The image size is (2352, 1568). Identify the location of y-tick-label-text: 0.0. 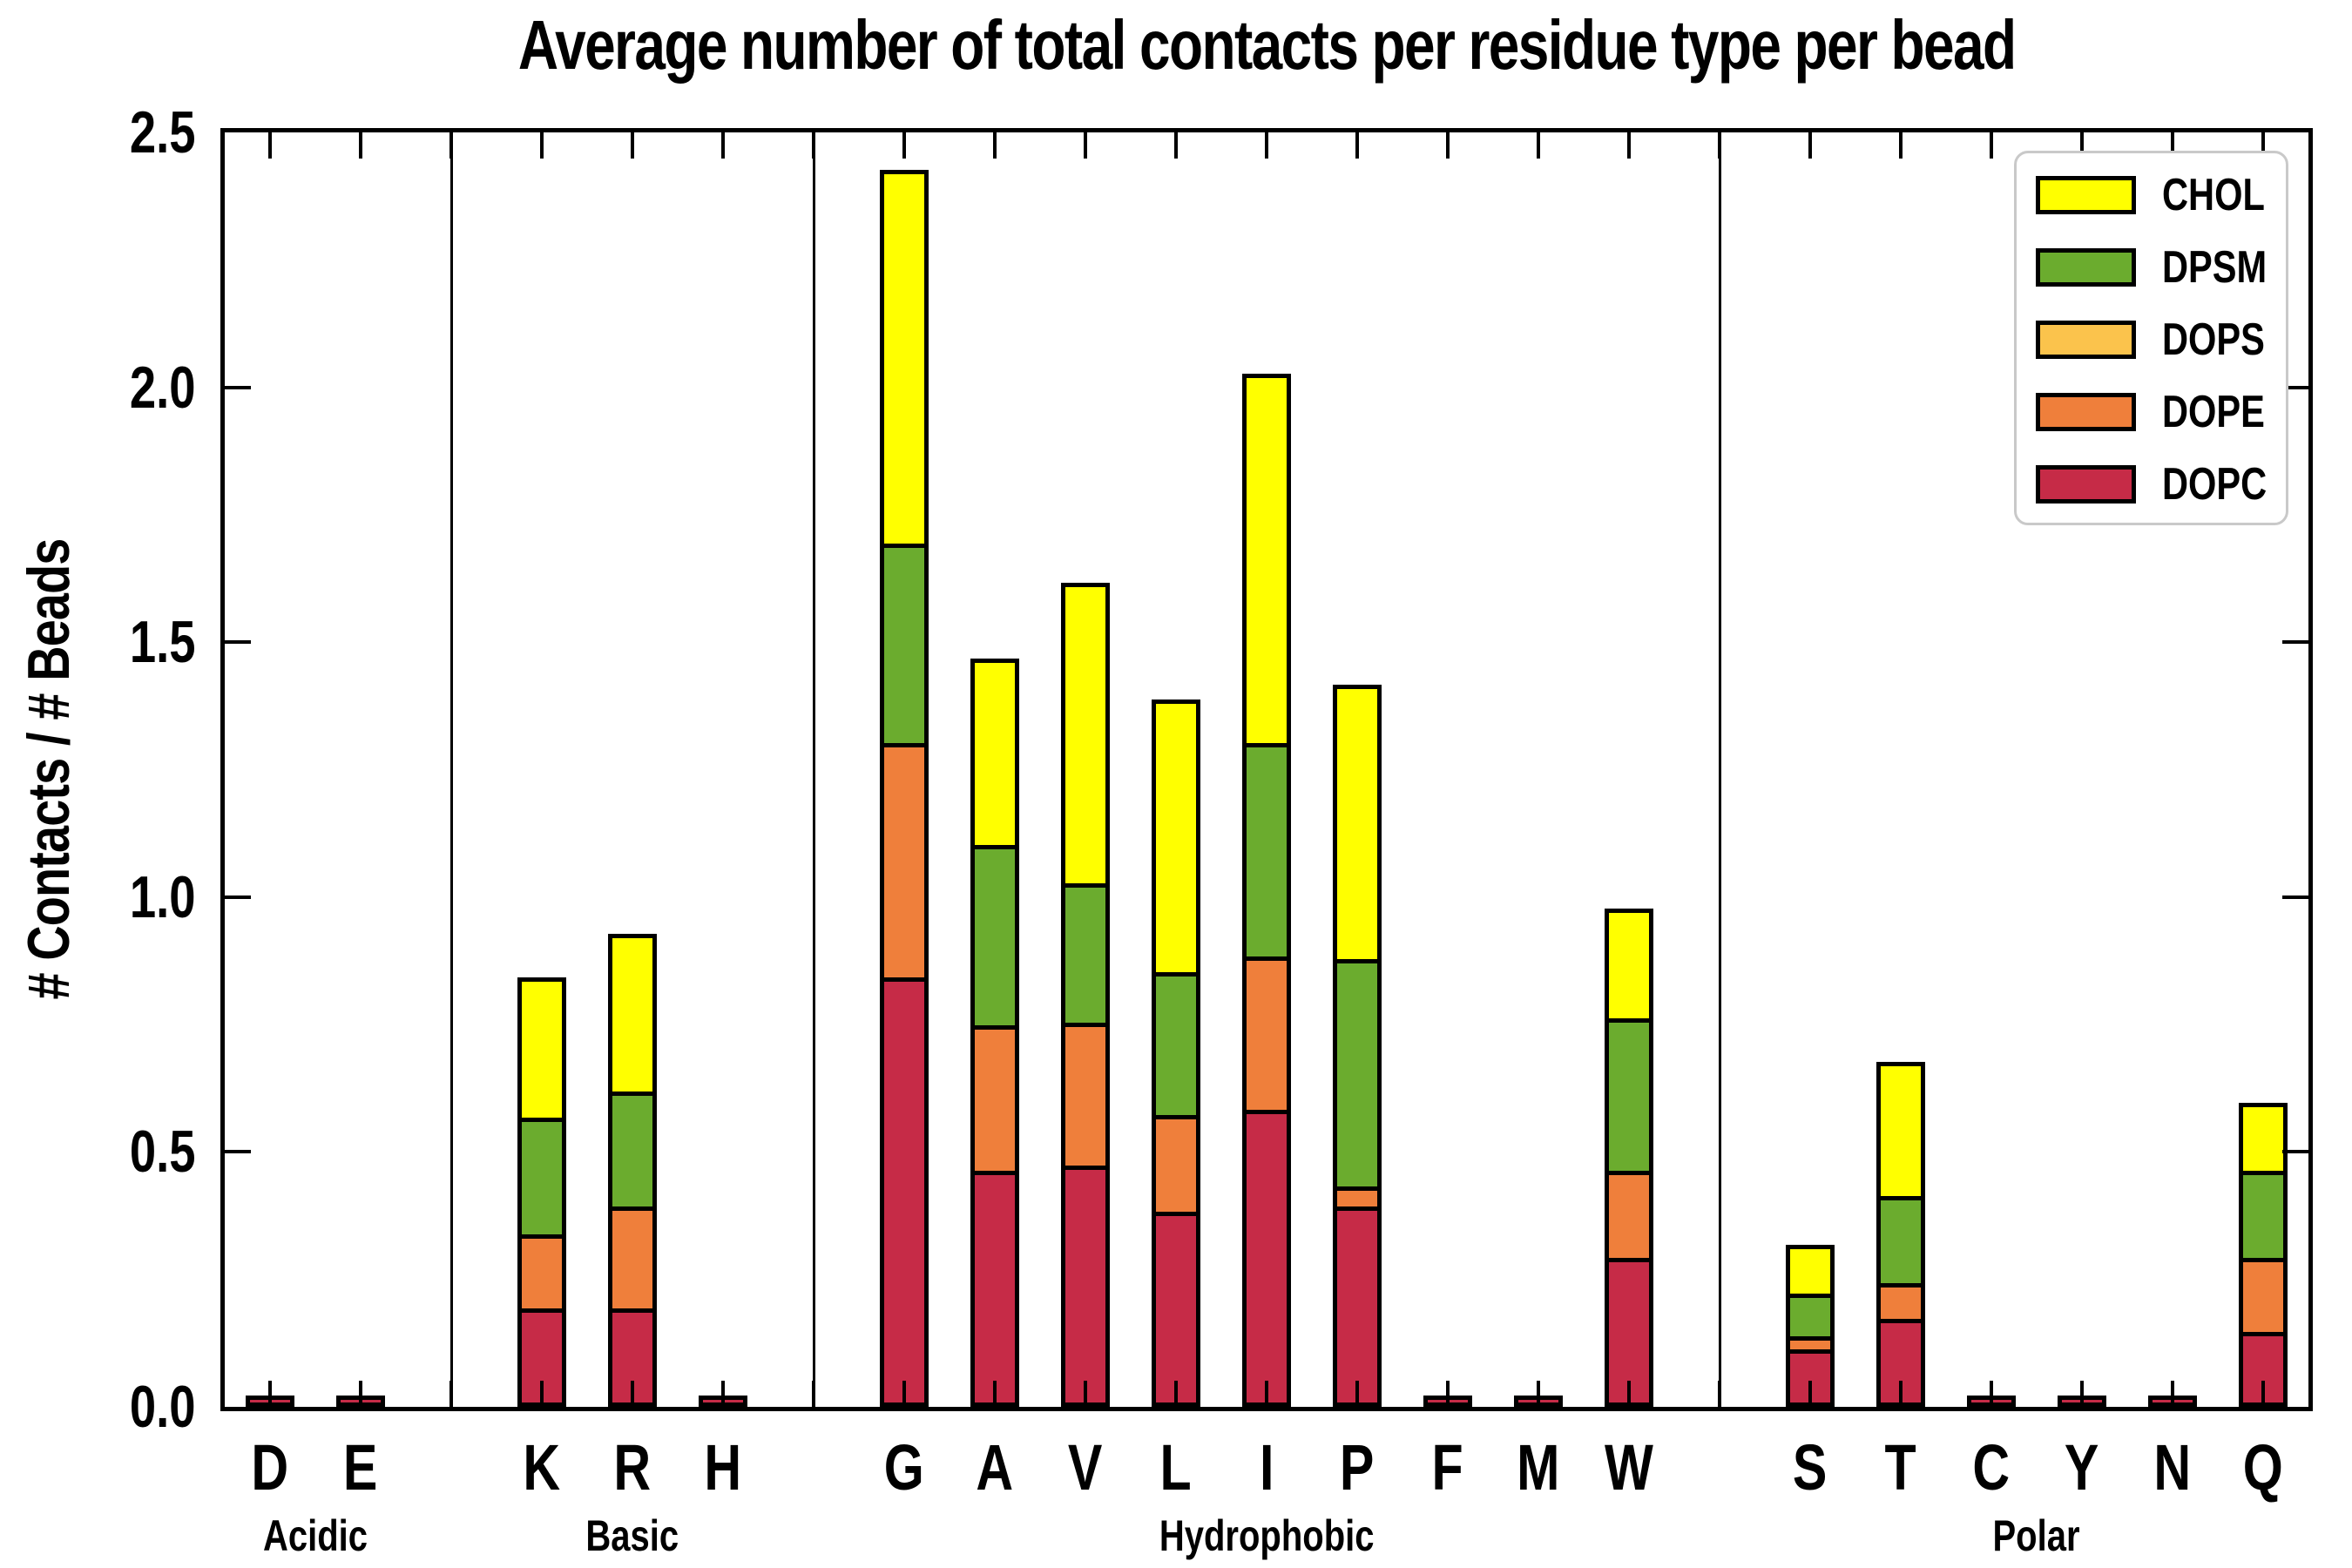
(163, 1407).